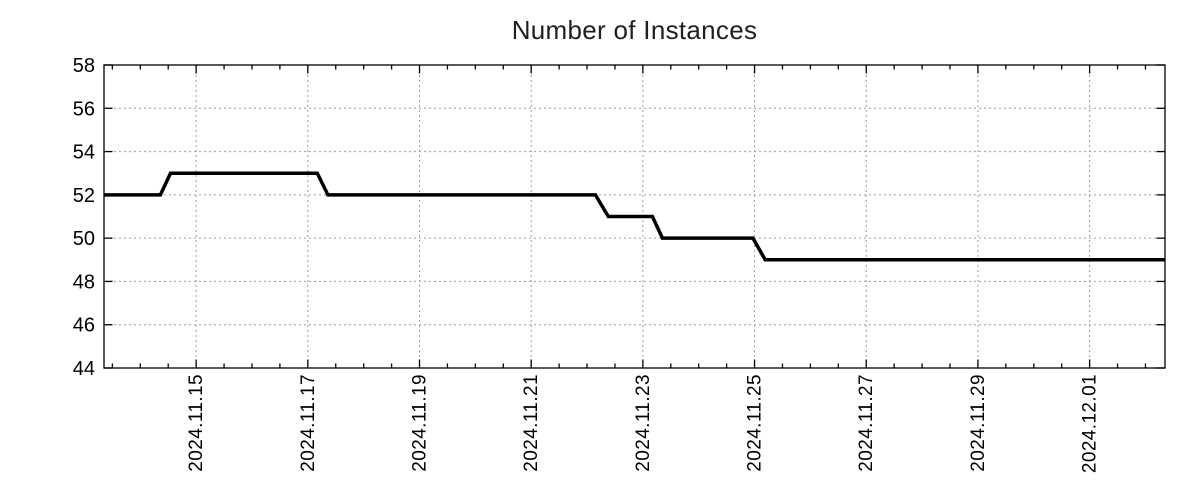 This screenshot has width=1200, height=500. What do you see at coordinates (84, 326) in the screenshot?
I see `y-tick-label: 46` at bounding box center [84, 326].